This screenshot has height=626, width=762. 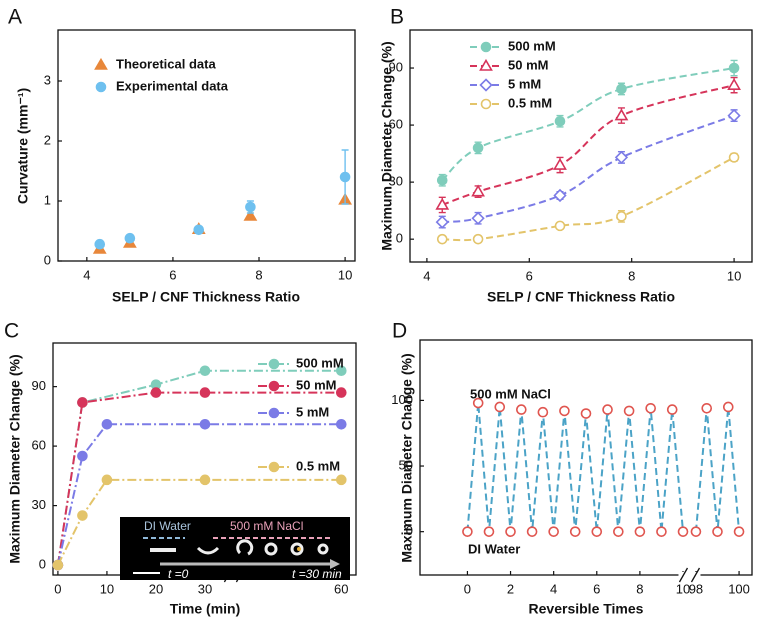 What do you see at coordinates (510, 588) in the screenshot?
I see `x-tick-label: 2` at bounding box center [510, 588].